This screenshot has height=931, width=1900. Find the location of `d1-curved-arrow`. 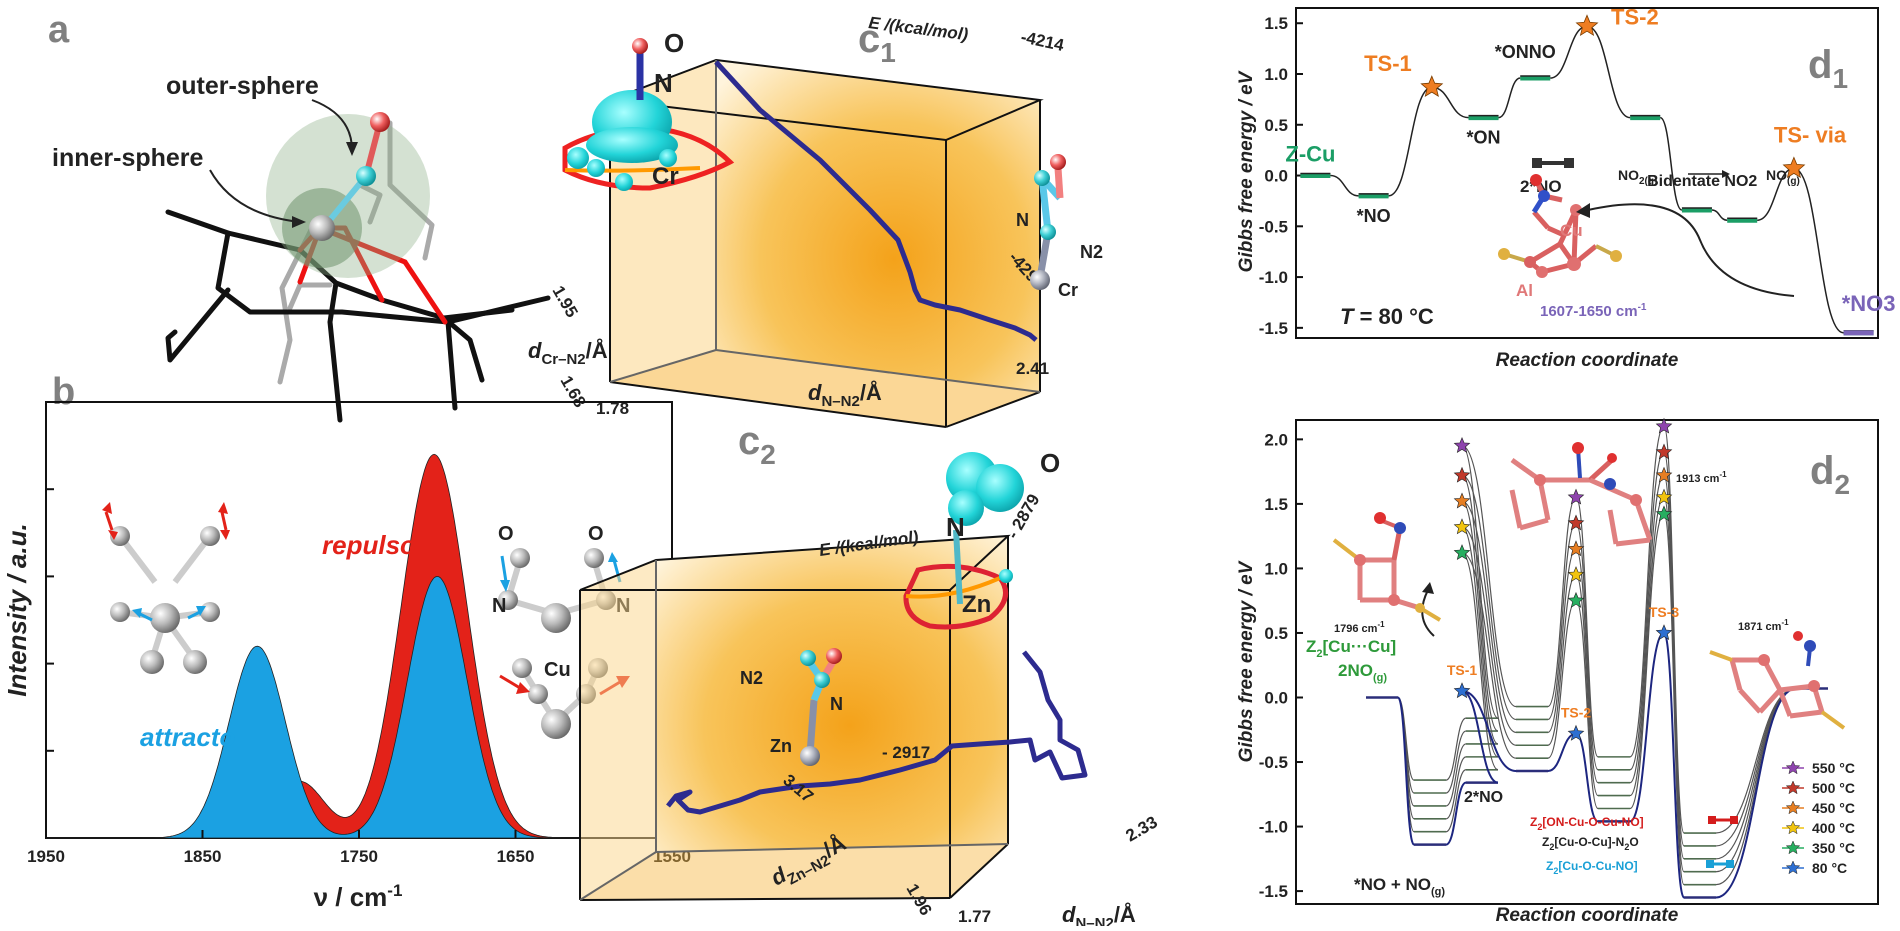

d1-curved-arrow is located at coordinates (1691, 250).